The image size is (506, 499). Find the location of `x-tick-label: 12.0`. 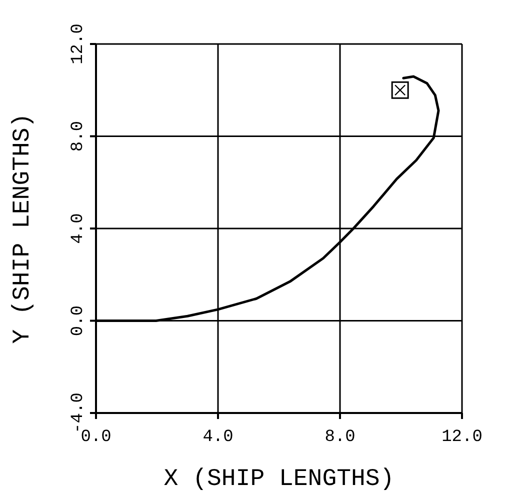

x-tick-label: 12.0 is located at coordinates (462, 438).